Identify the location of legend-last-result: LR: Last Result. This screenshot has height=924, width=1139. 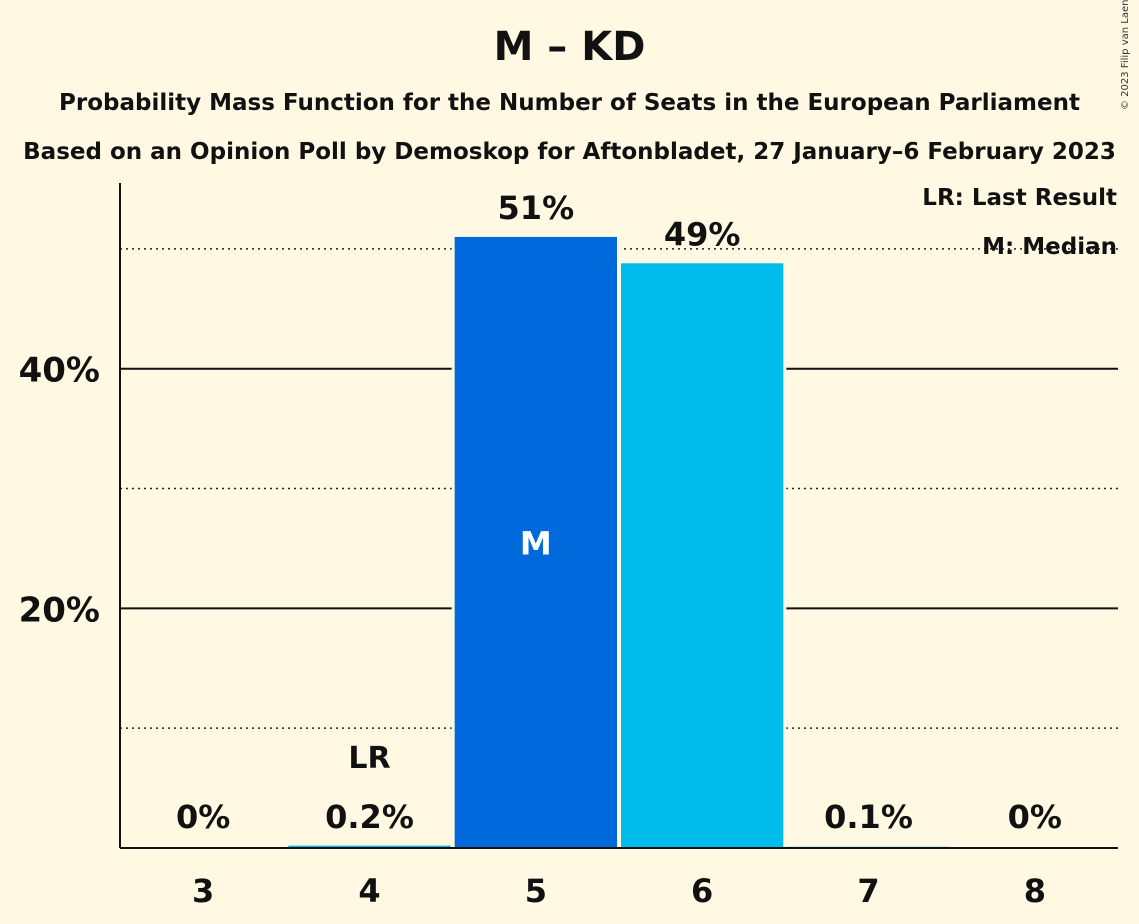
(1019, 198).